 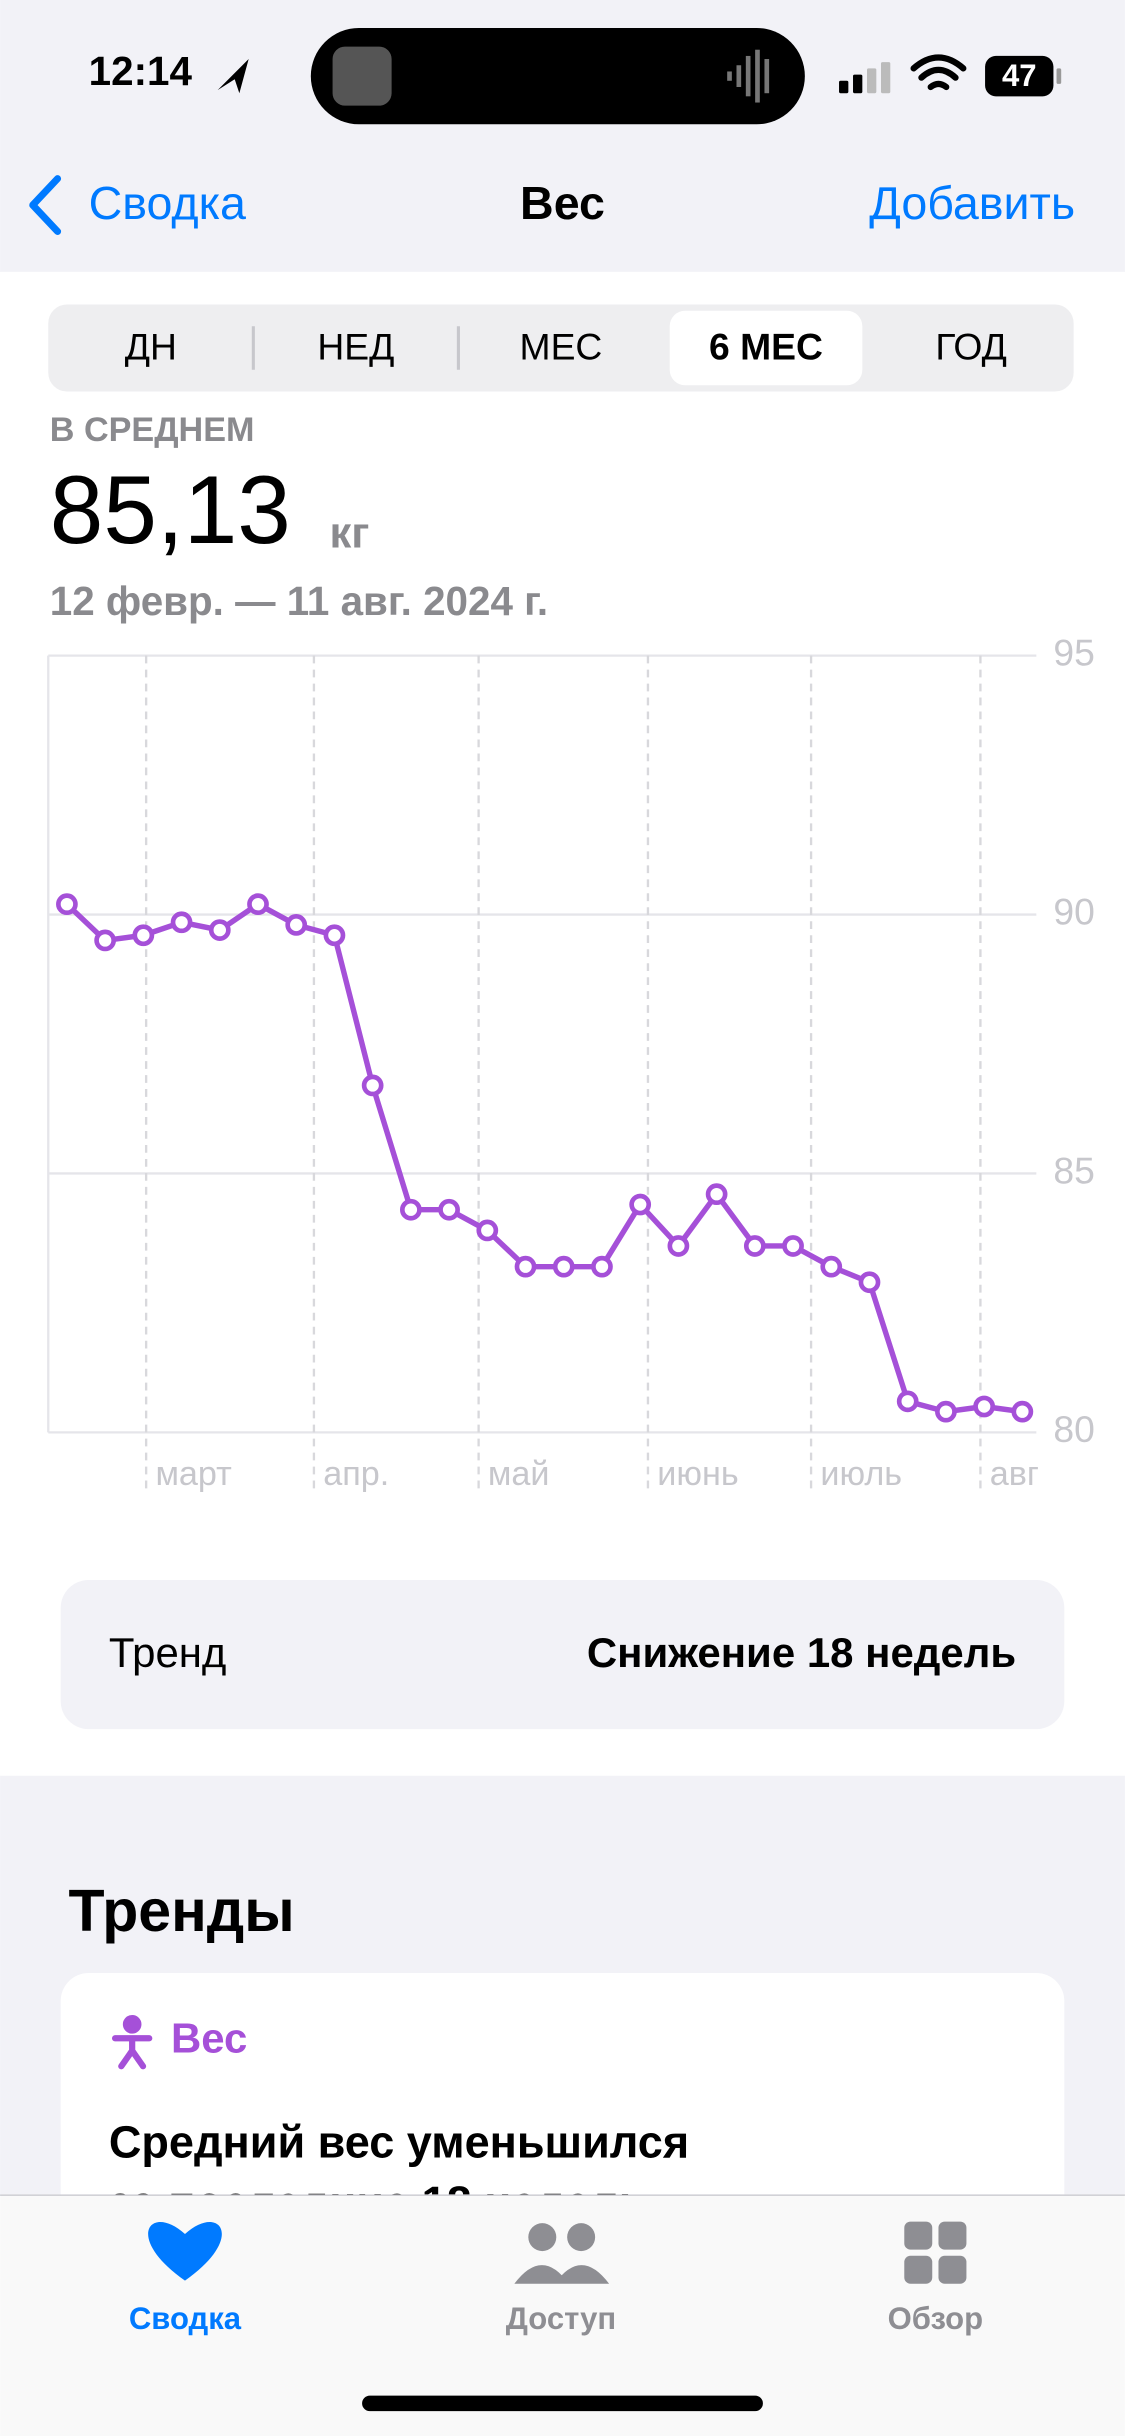 I want to click on segment: МЕС, so click(x=561, y=346).